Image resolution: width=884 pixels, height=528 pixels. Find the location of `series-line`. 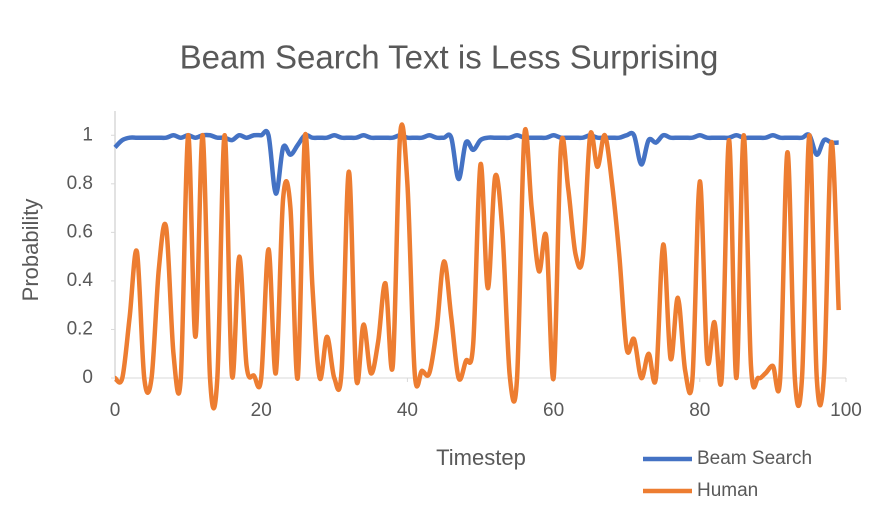

series-line is located at coordinates (476, 162).